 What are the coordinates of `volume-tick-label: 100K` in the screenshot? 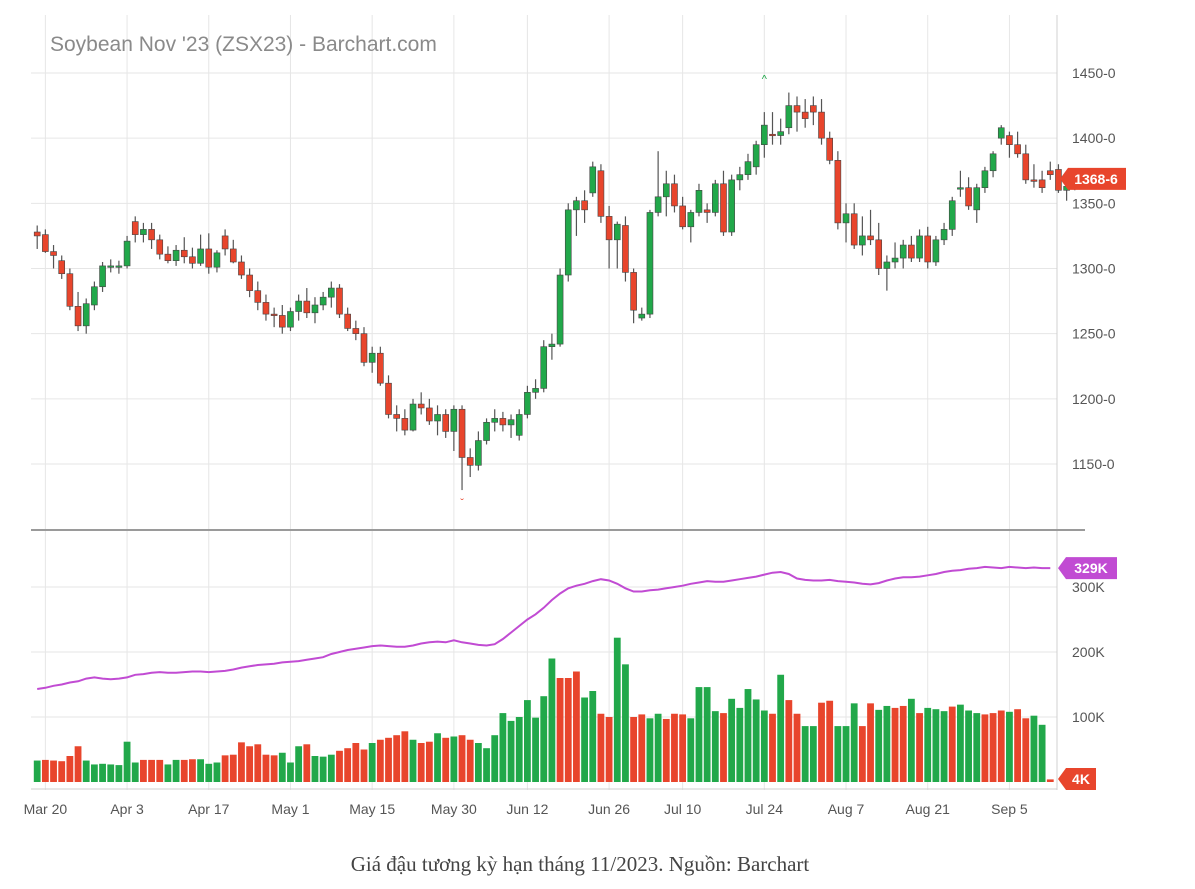 It's located at (1088, 717).